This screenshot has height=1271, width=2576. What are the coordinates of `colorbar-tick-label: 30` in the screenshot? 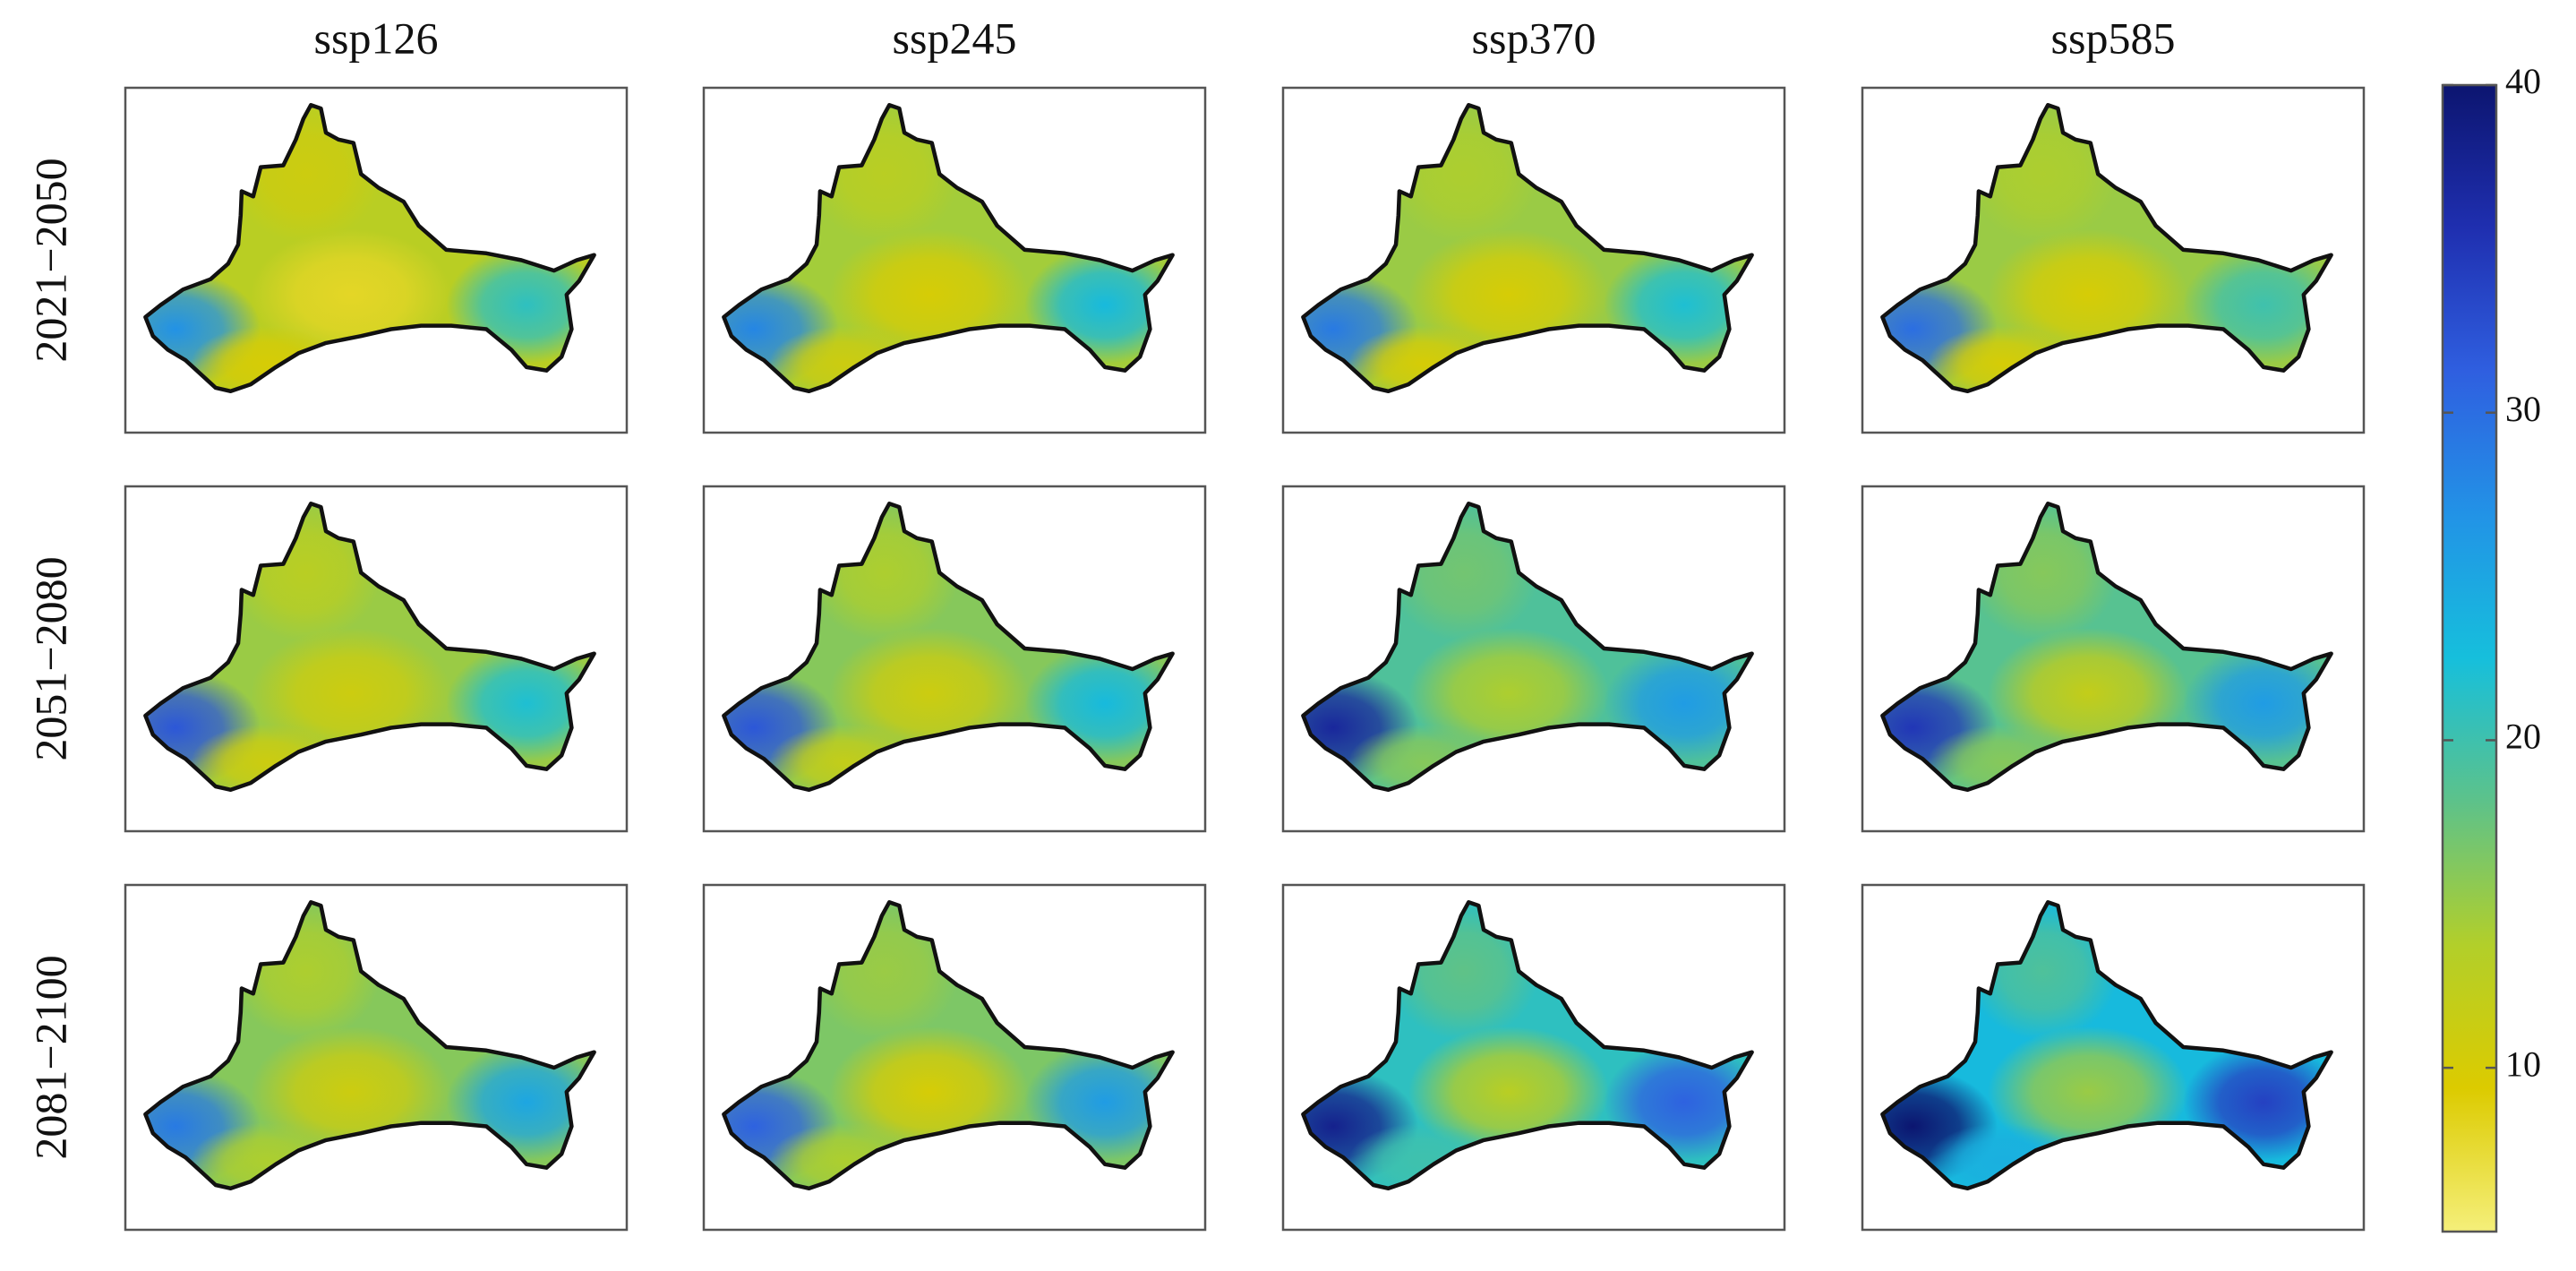 It's located at (2523, 409).